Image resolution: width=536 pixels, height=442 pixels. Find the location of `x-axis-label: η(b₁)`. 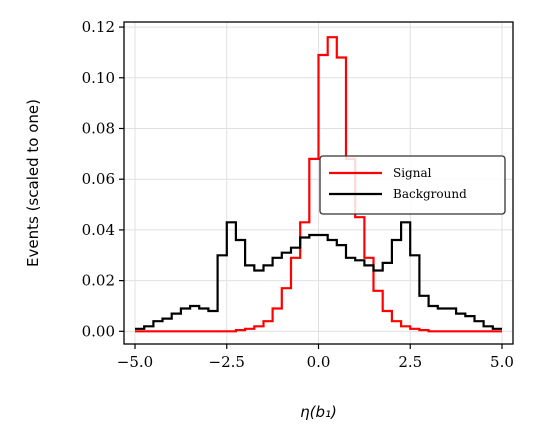

x-axis-label: η(b₁) is located at coordinates (318, 412).